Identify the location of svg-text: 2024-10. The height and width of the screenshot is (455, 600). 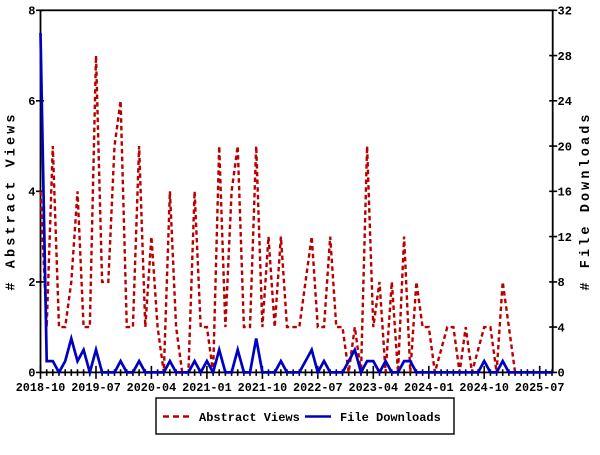
(484, 388).